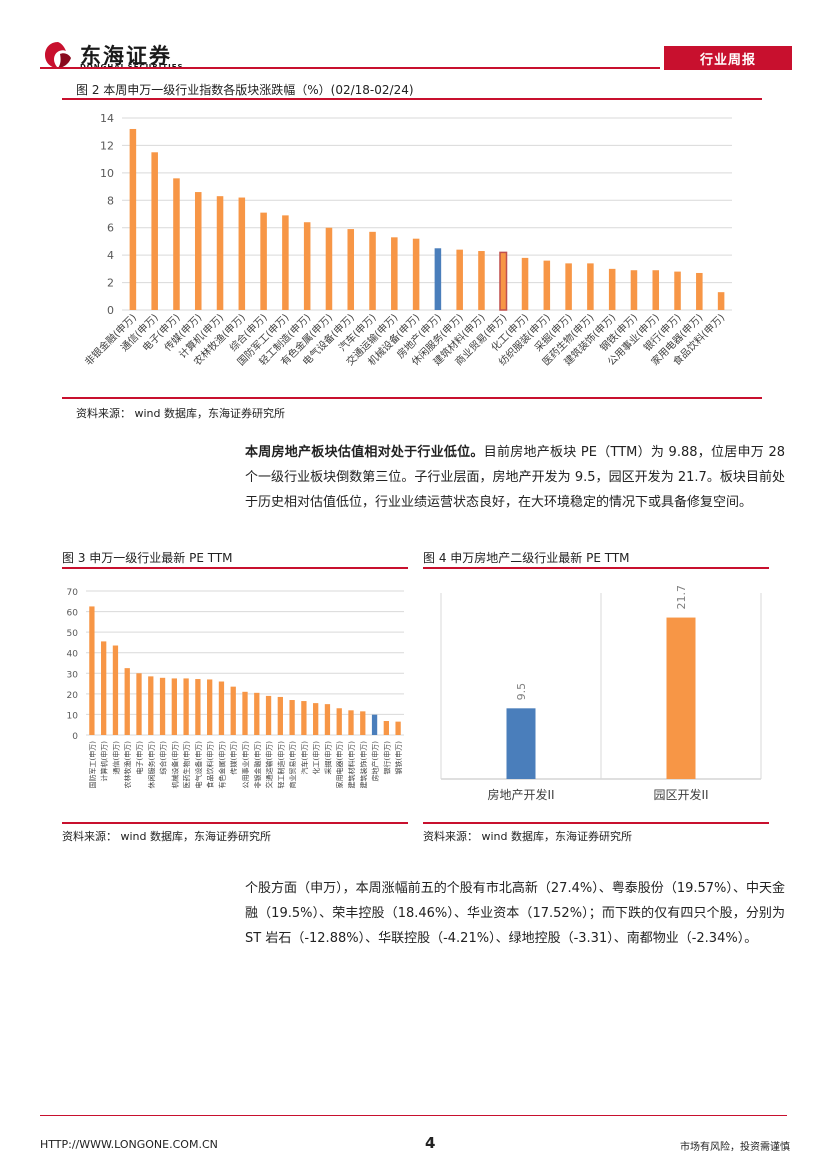  Describe the element at coordinates (233, 758) in the screenshot. I see `x-tick-label: 传媒(申万)` at that location.